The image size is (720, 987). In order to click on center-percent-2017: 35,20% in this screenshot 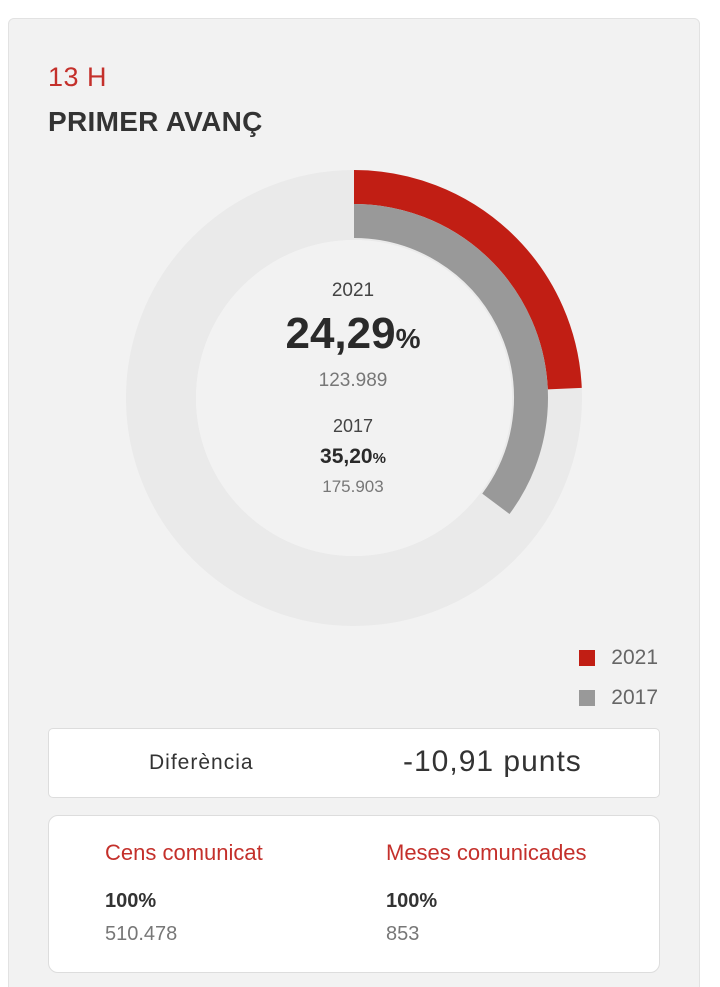, I will do `click(353, 457)`.